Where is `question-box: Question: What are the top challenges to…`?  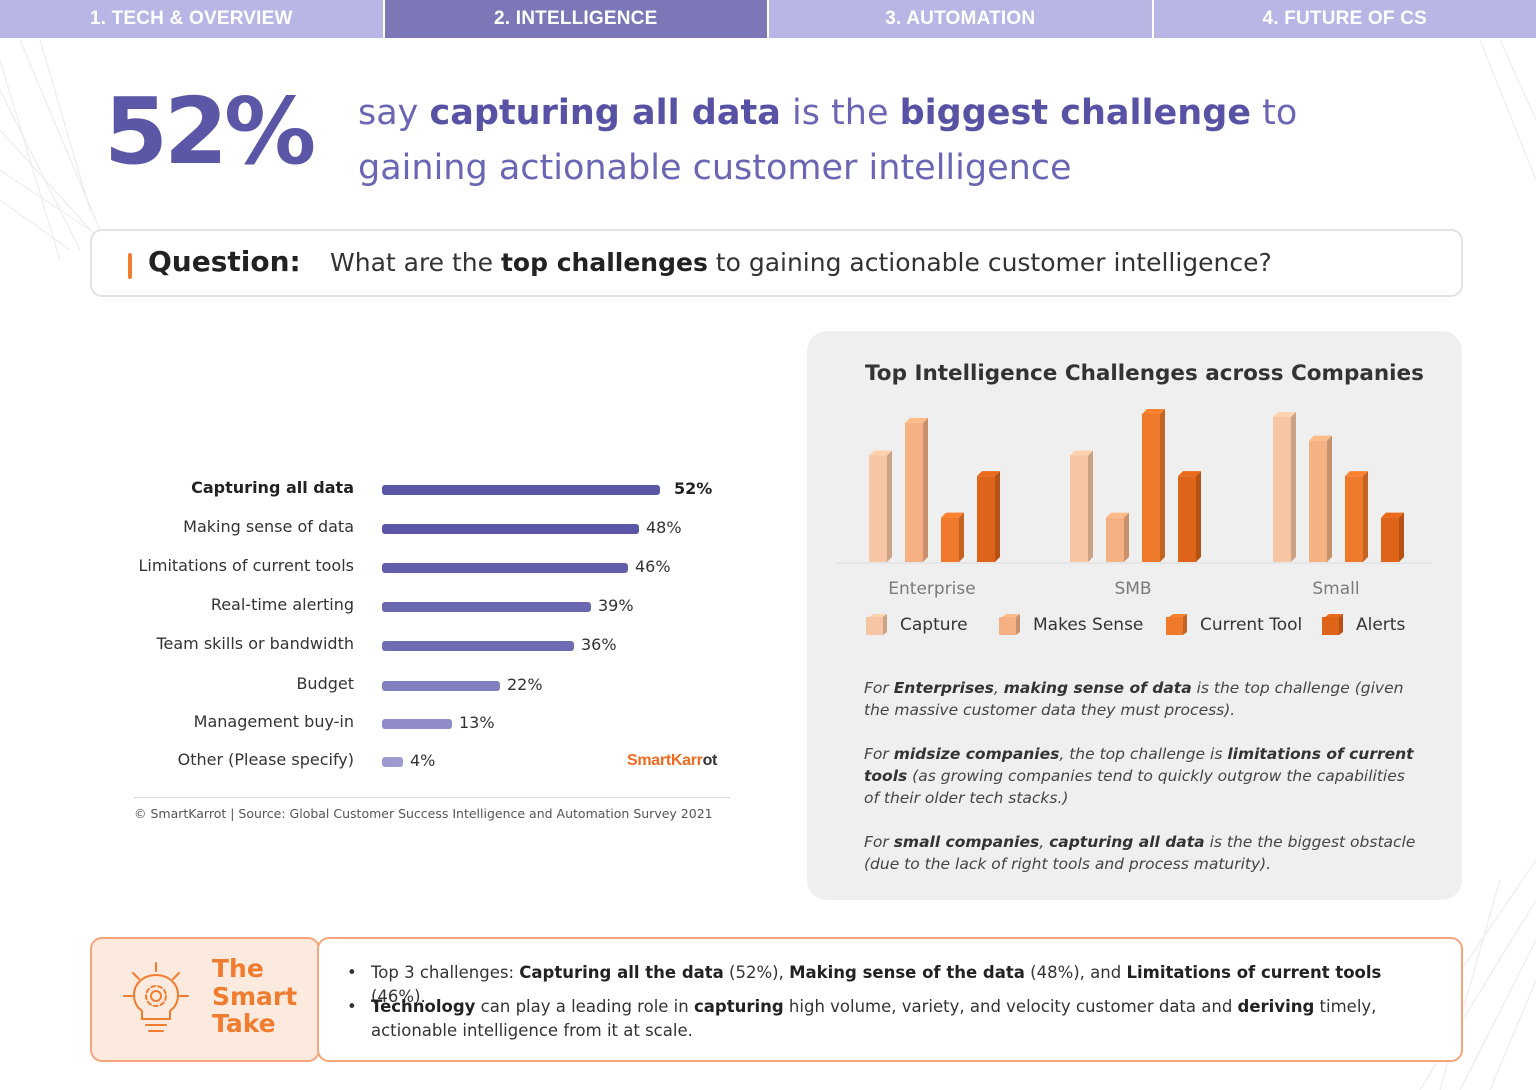
question-box: Question: What are the top challenges to… is located at coordinates (776, 263).